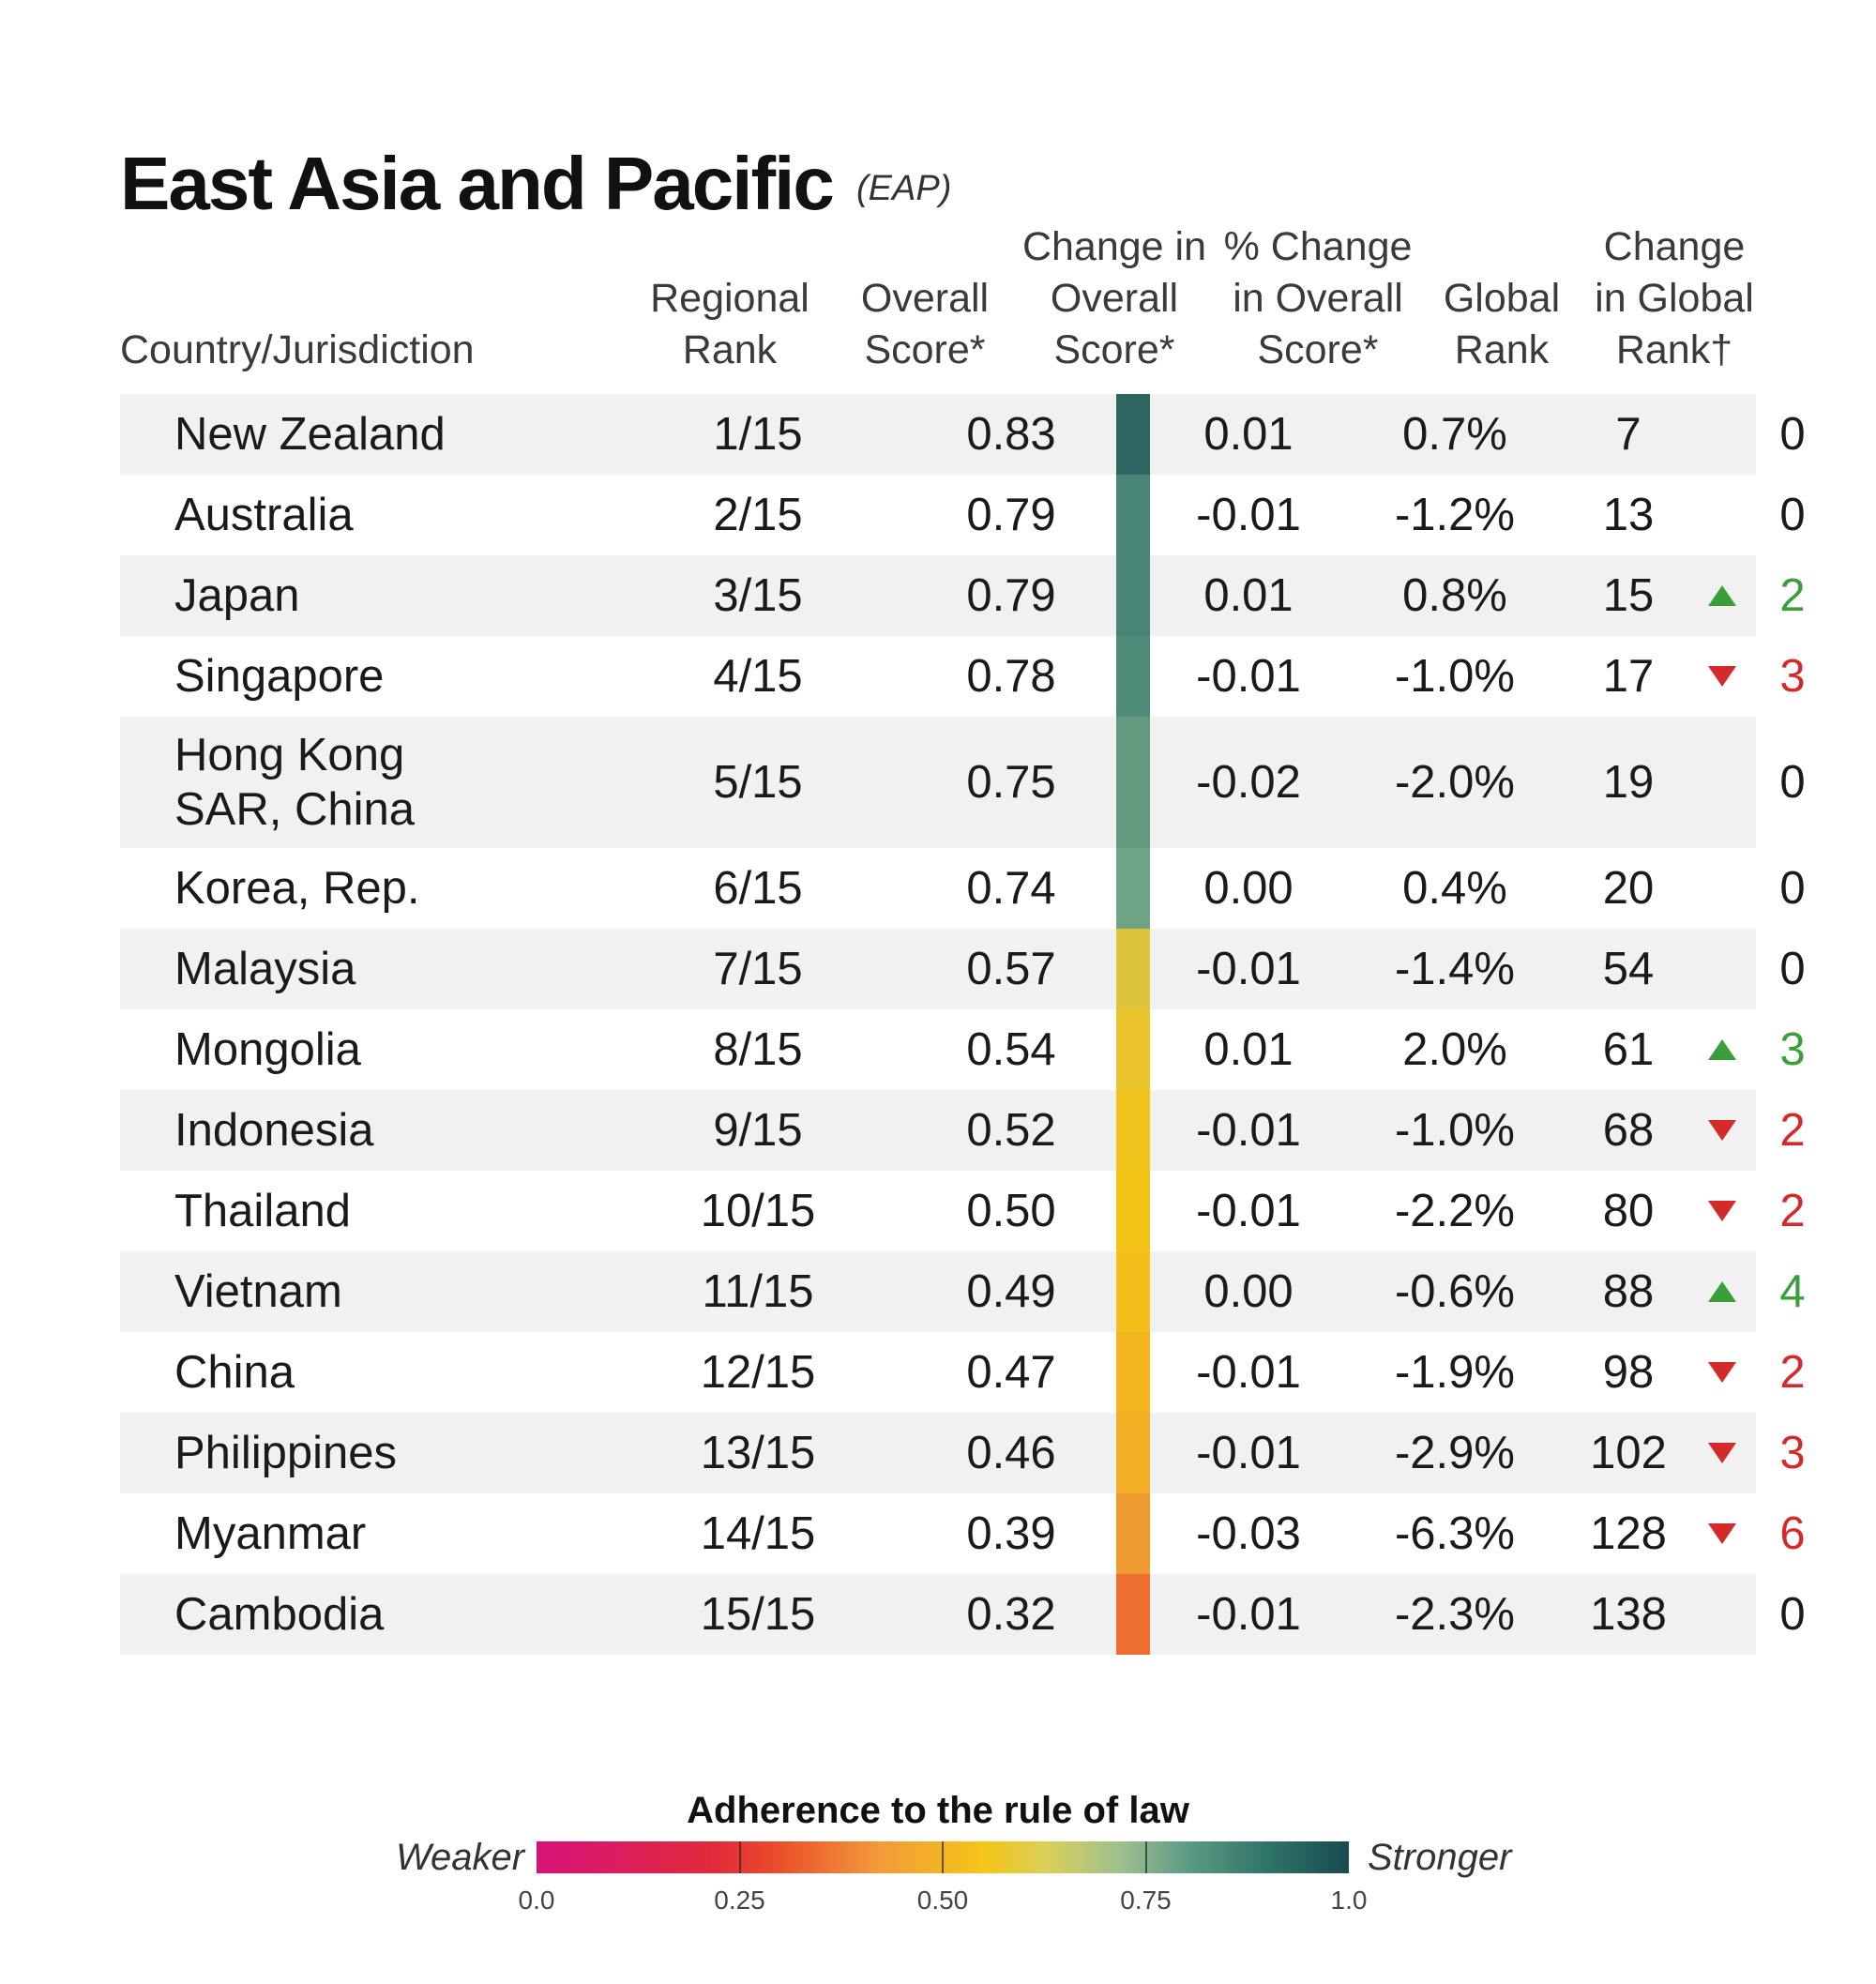  What do you see at coordinates (963, 969) in the screenshot?
I see `table-row: Malaysia 7/15 0.57 -0.01 -1.4% 54 0` at bounding box center [963, 969].